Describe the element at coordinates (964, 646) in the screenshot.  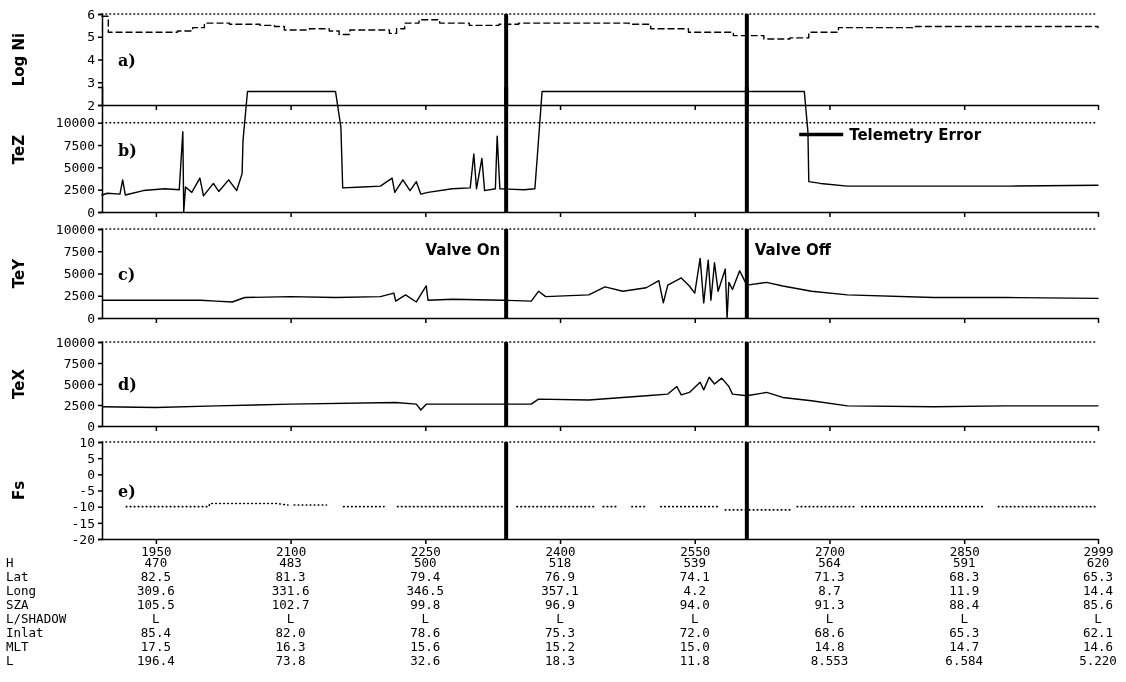
I see `text: 14.7` at that location.